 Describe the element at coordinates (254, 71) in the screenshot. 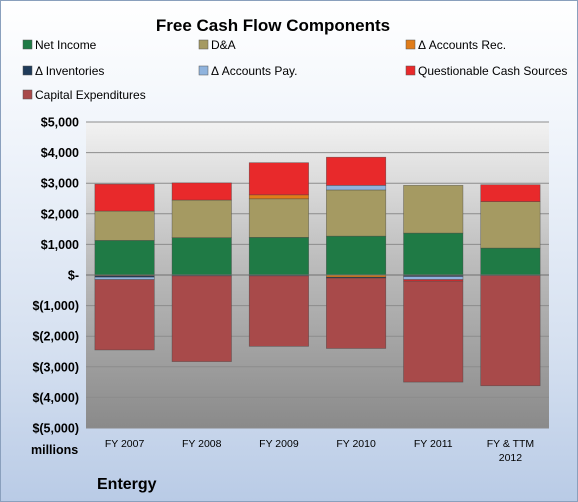

I see `legend-label: Δ Accounts Pay.` at that location.